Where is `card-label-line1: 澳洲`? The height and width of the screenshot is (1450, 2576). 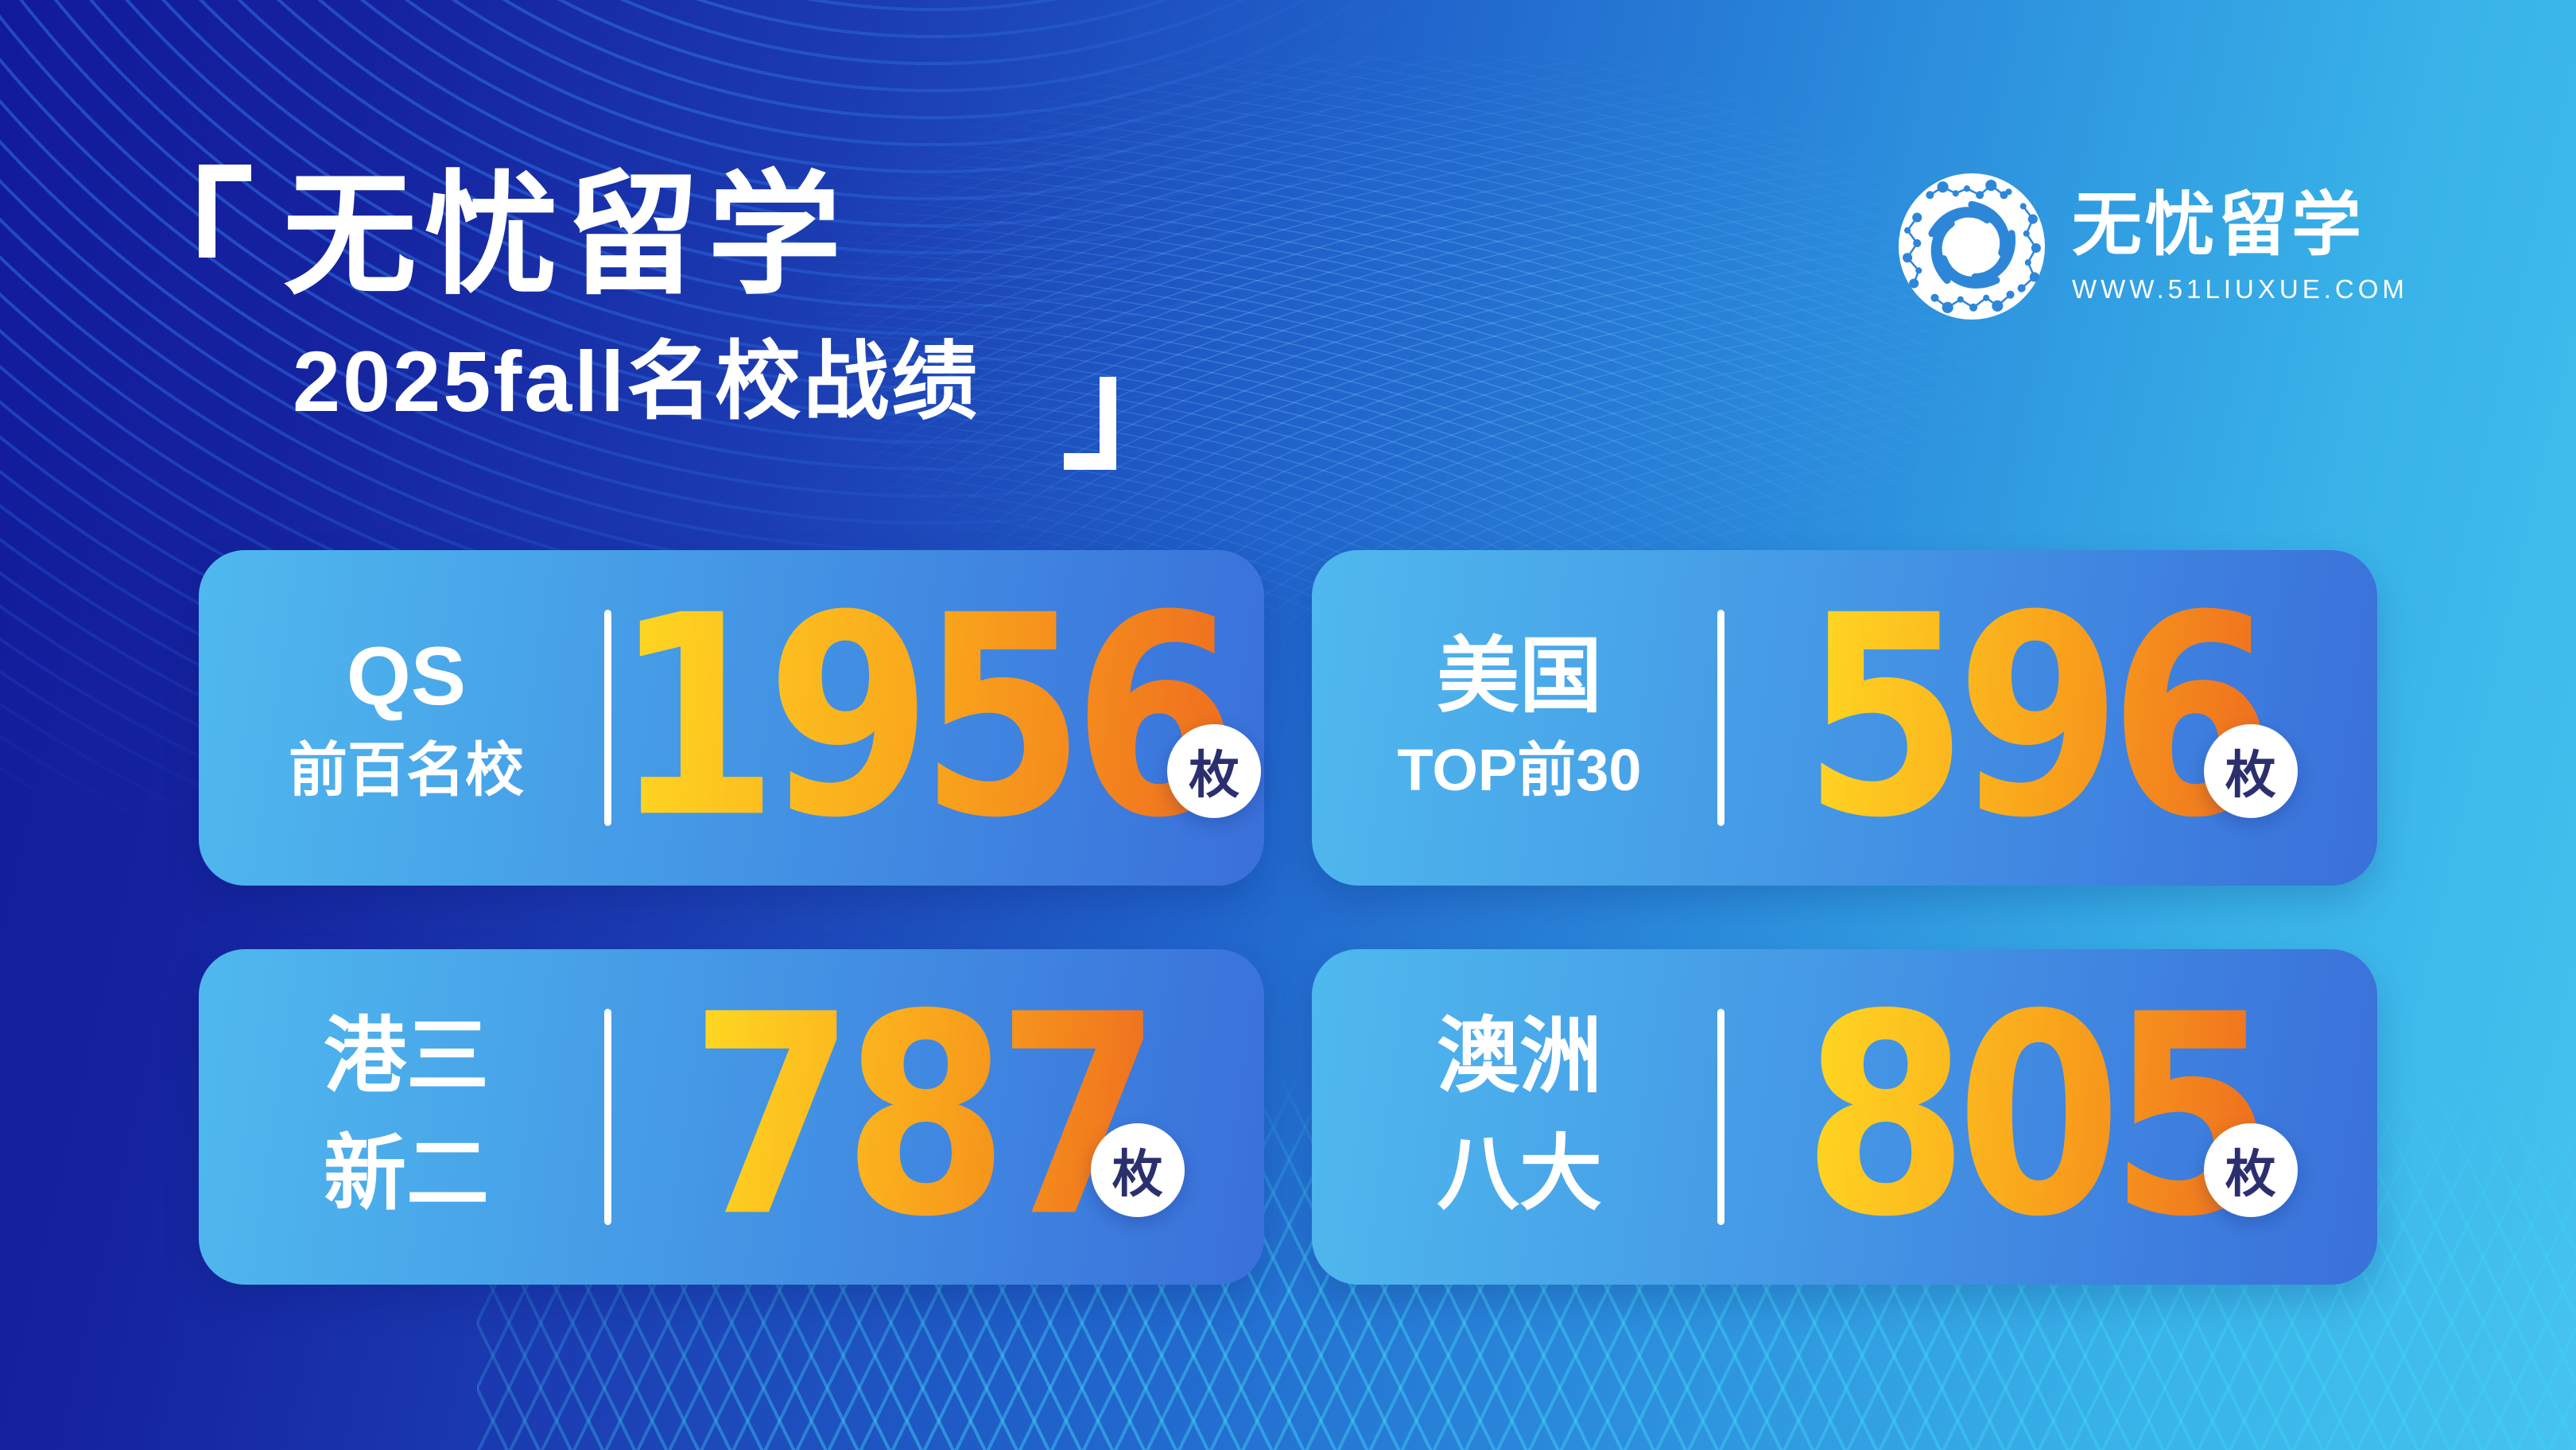
card-label-line1: 澳洲 is located at coordinates (1519, 1056).